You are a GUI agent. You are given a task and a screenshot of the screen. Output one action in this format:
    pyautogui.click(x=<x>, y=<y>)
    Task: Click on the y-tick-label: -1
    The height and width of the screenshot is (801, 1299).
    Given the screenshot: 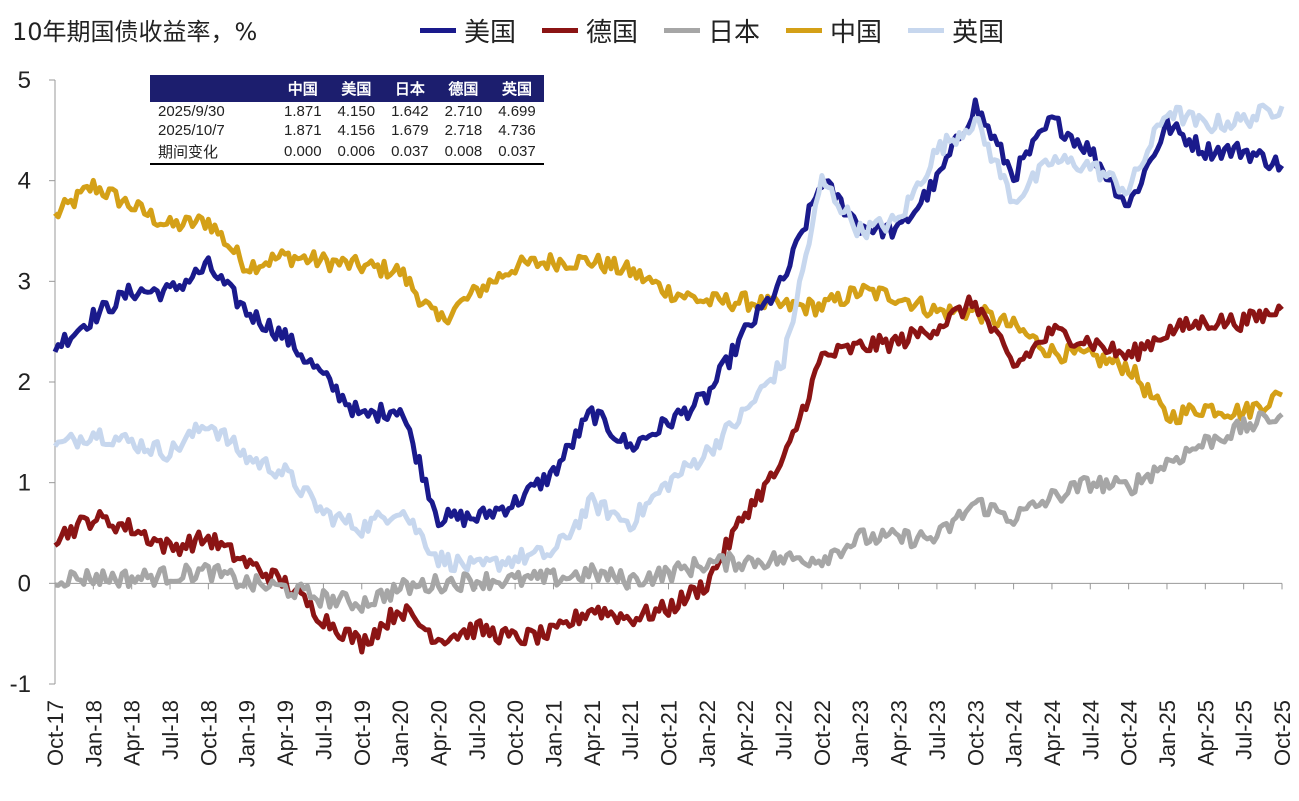 What is the action you would take?
    pyautogui.click(x=20, y=684)
    